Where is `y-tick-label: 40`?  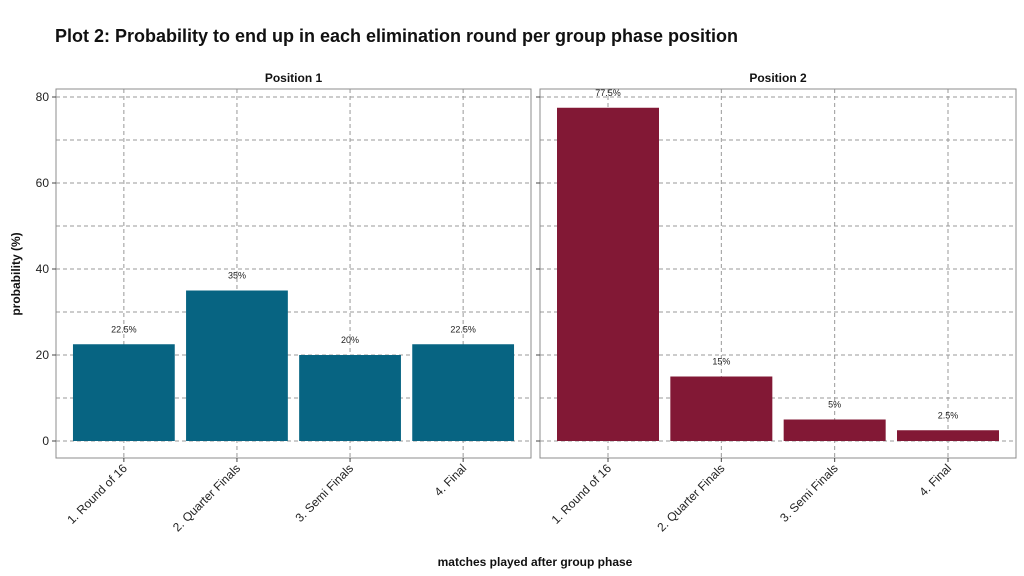 y-tick-label: 40 is located at coordinates (43, 269).